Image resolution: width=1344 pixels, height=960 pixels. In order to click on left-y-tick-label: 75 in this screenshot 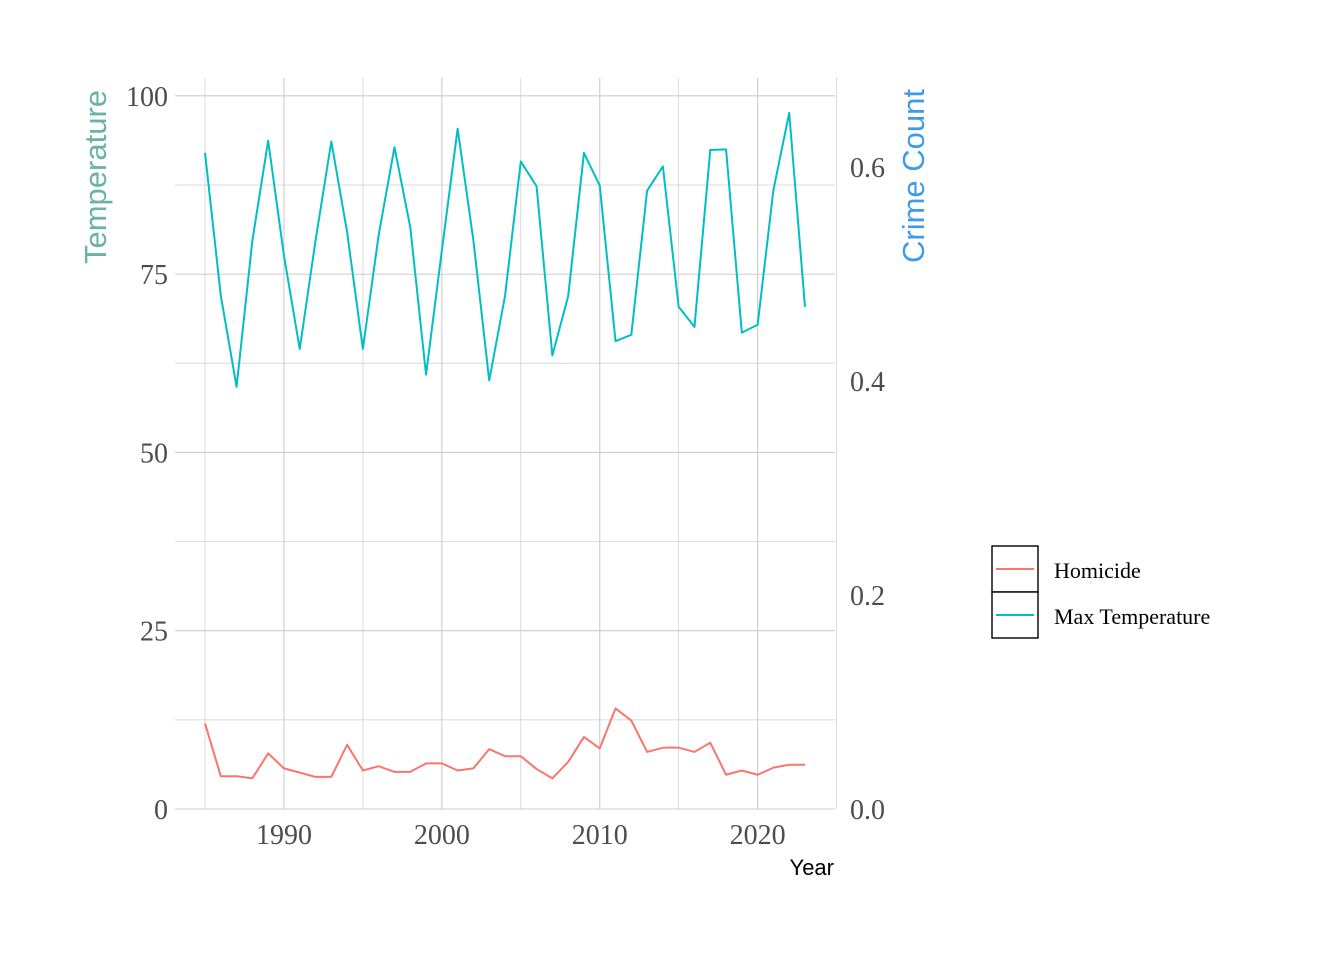, I will do `click(154, 275)`.